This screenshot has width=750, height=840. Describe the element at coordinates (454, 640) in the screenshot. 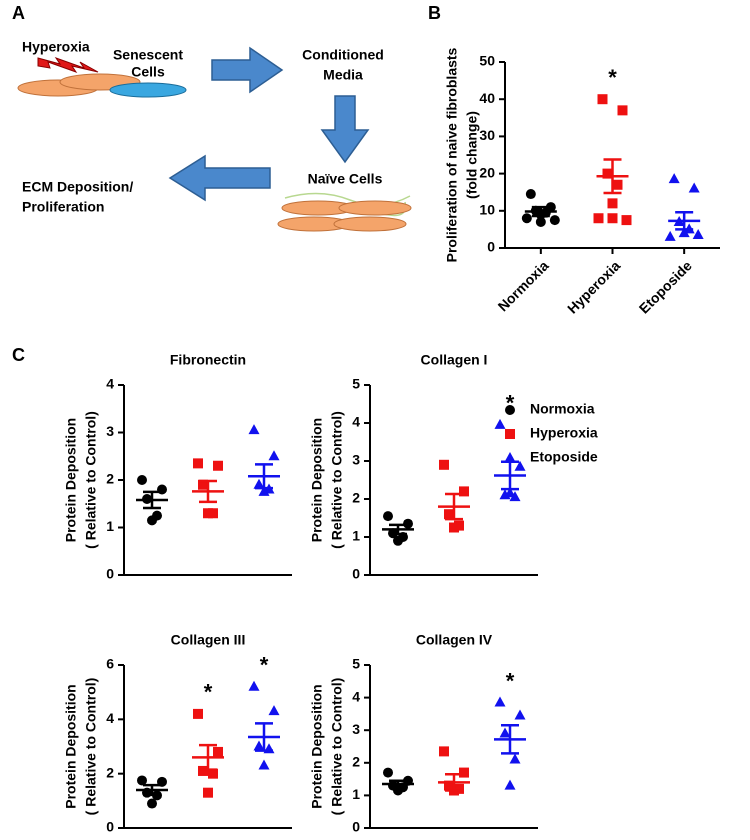

I see `chart-title: Collagen IV` at that location.